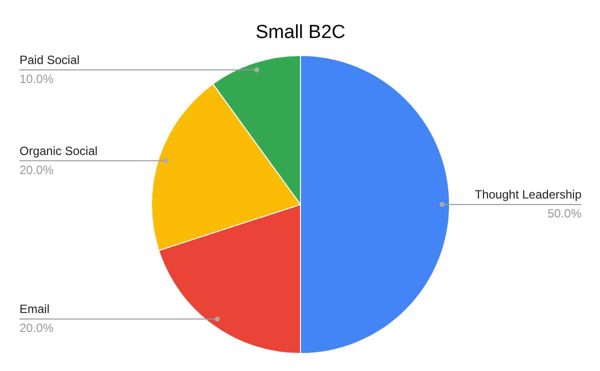 This screenshot has width=600, height=371. Describe the element at coordinates (37, 79) in the screenshot. I see `data-label: 10.0%` at that location.